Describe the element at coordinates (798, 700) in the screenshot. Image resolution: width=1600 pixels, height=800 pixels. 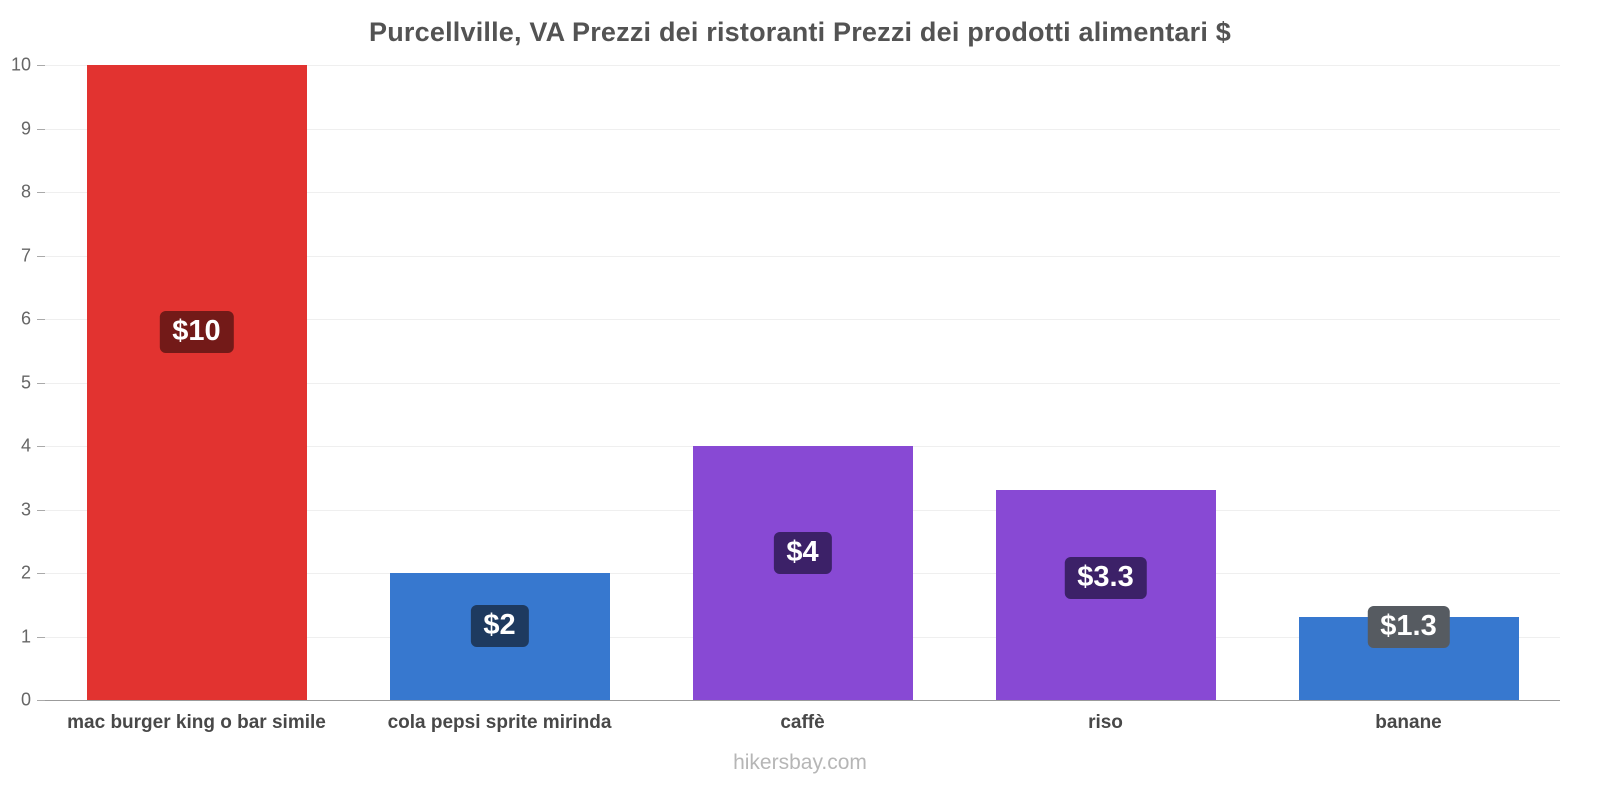
I see `x-axis-line` at that location.